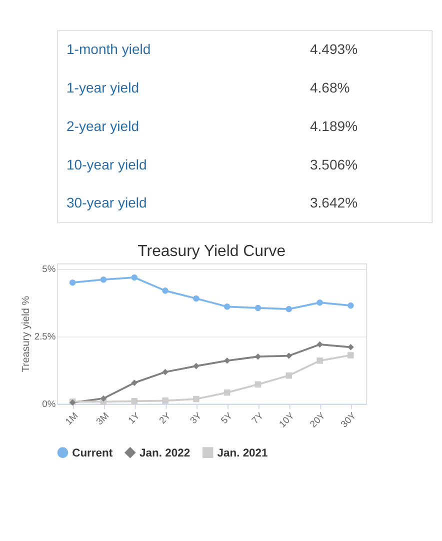  Describe the element at coordinates (165, 453) in the screenshot. I see `legend-label: Jan. 2022` at that location.